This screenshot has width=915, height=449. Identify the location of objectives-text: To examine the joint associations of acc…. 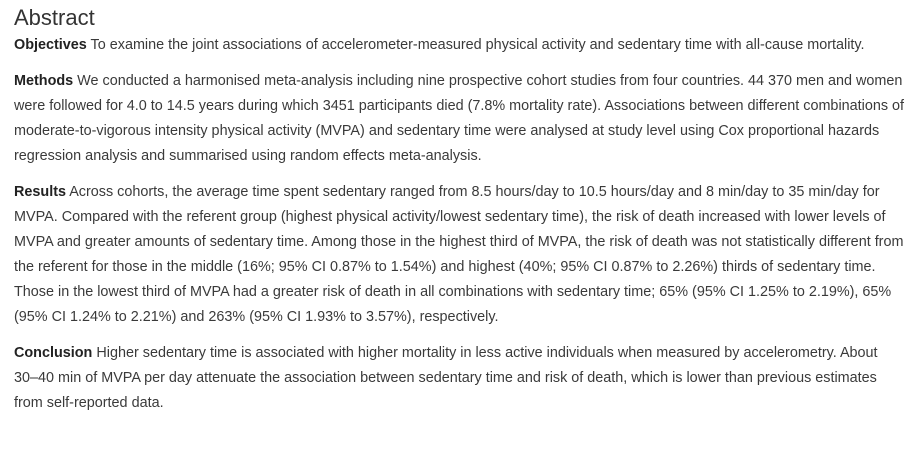
(477, 45).